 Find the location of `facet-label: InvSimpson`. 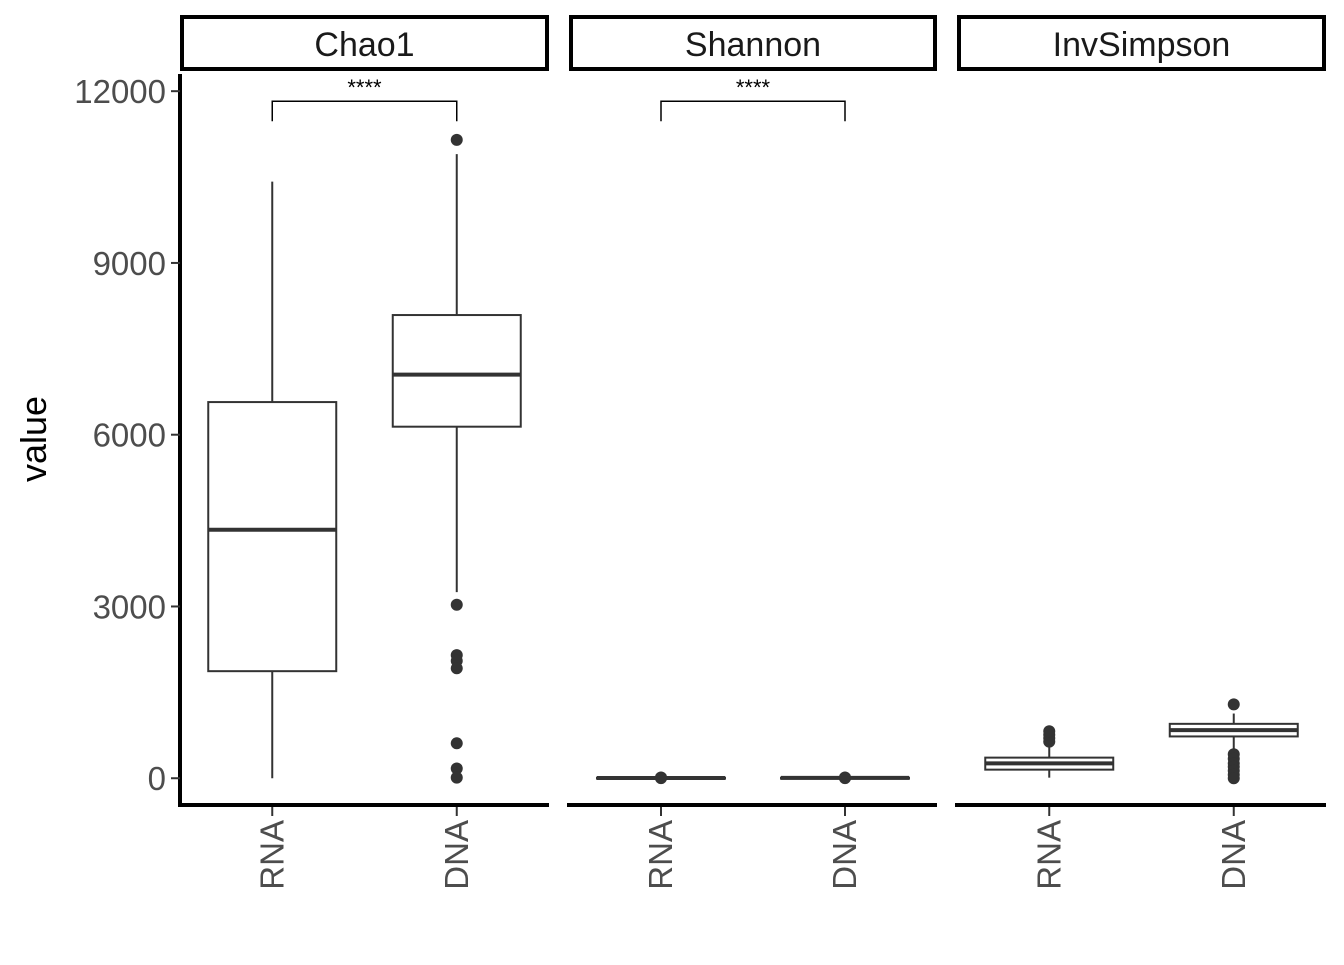

facet-label: InvSimpson is located at coordinates (1142, 45).